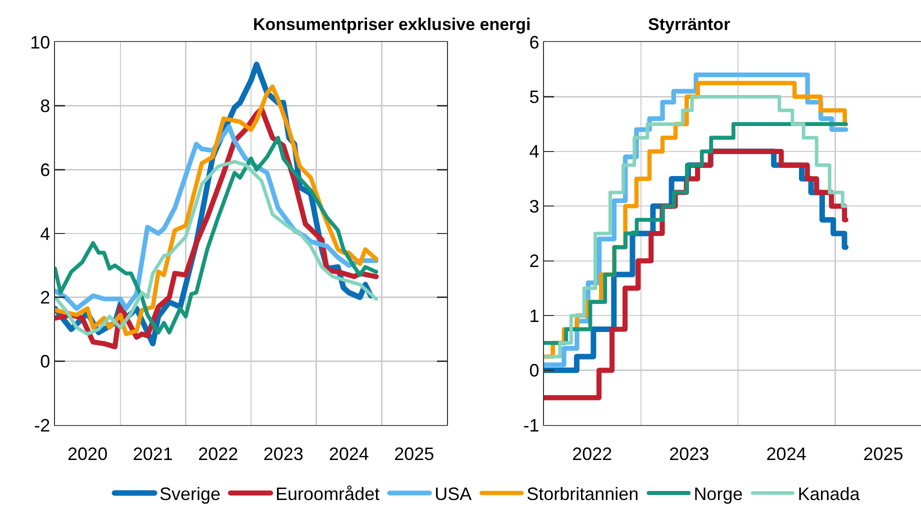  I want to click on x-tick-label: 2021, so click(152, 454).